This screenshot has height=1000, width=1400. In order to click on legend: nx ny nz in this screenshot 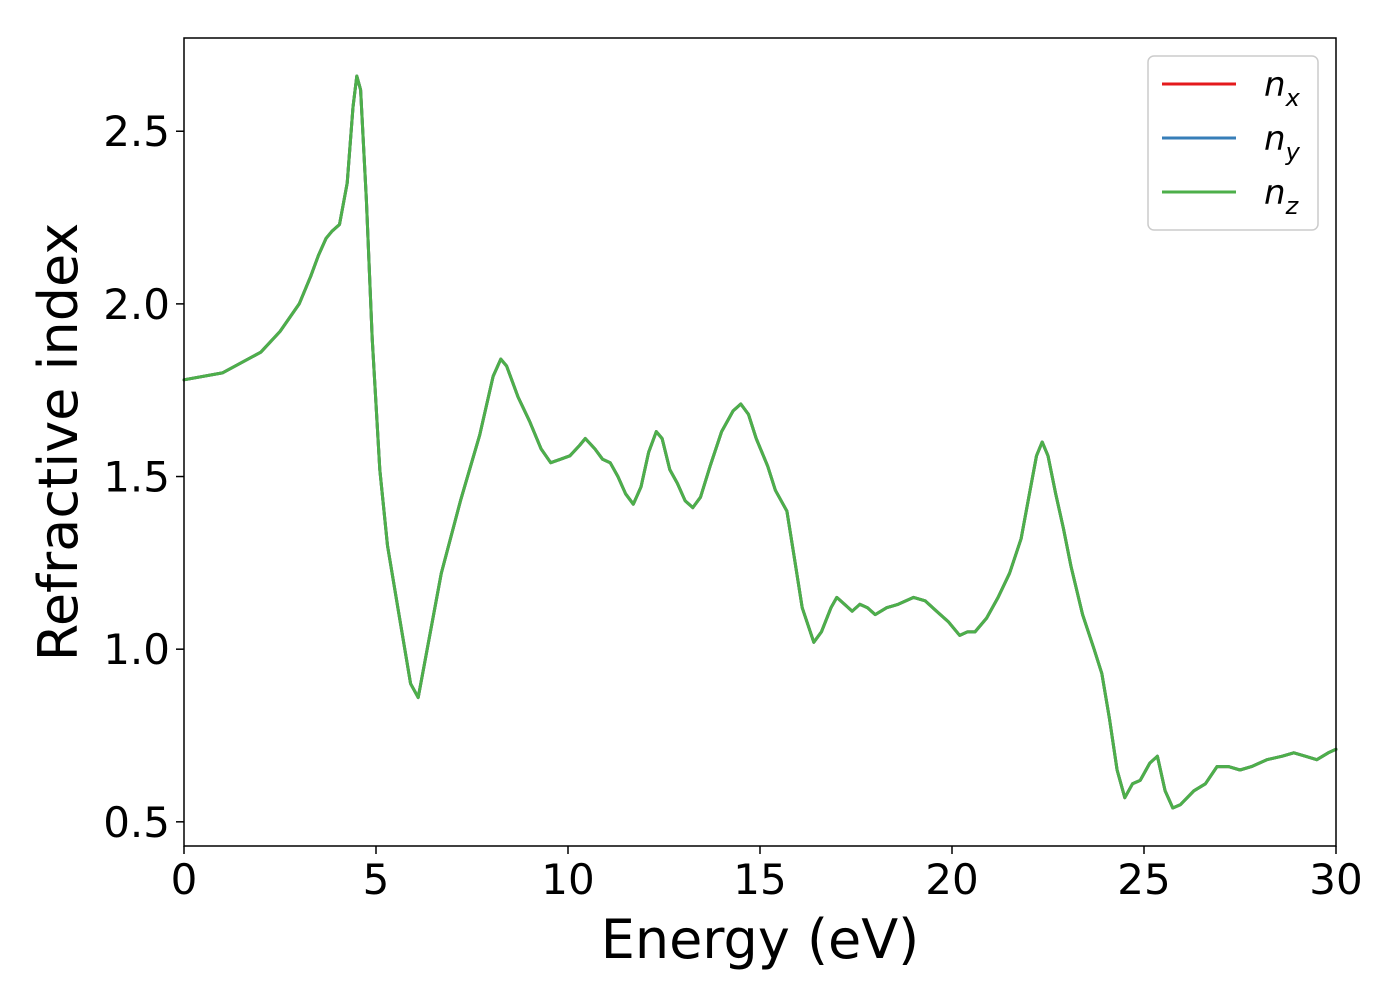, I will do `click(1233, 143)`.